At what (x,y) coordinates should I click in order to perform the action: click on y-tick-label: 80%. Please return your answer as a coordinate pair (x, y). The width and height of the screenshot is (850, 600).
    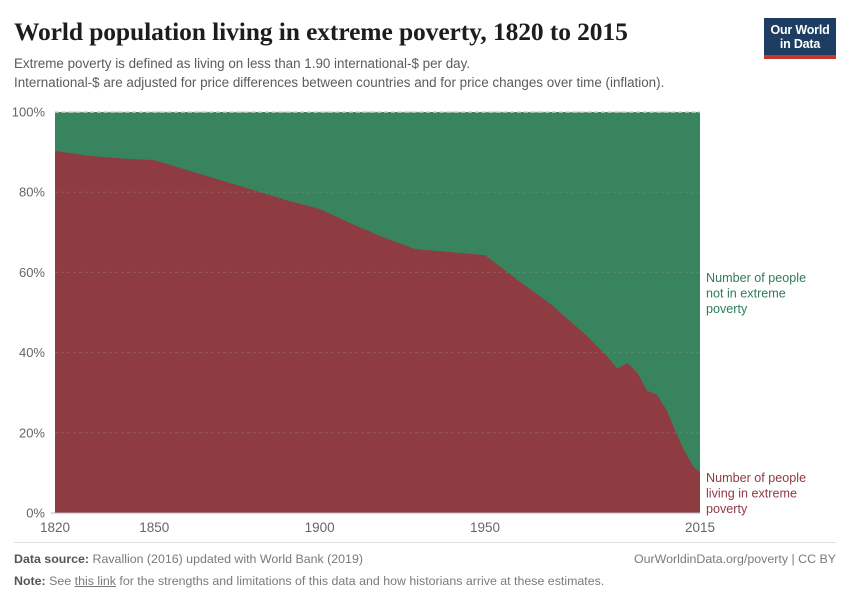
    Looking at the image, I should click on (32, 192).